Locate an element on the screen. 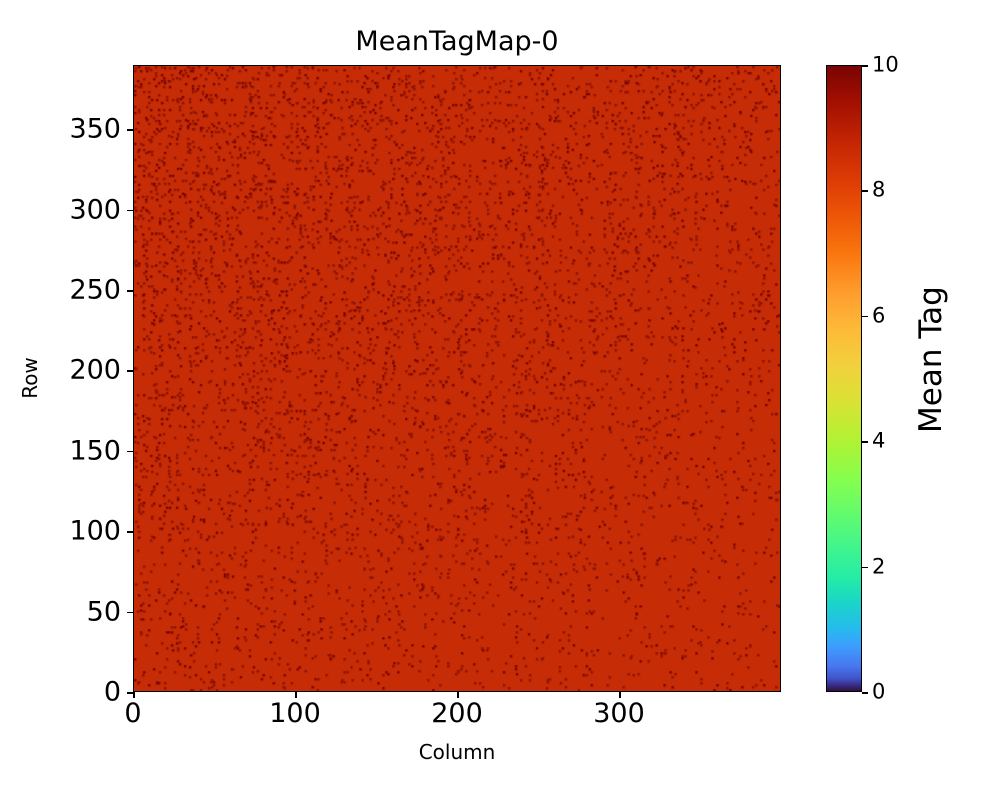 Image resolution: width=1000 pixels, height=800 pixels. colorbar-tick-label: 10 is located at coordinates (885, 64).